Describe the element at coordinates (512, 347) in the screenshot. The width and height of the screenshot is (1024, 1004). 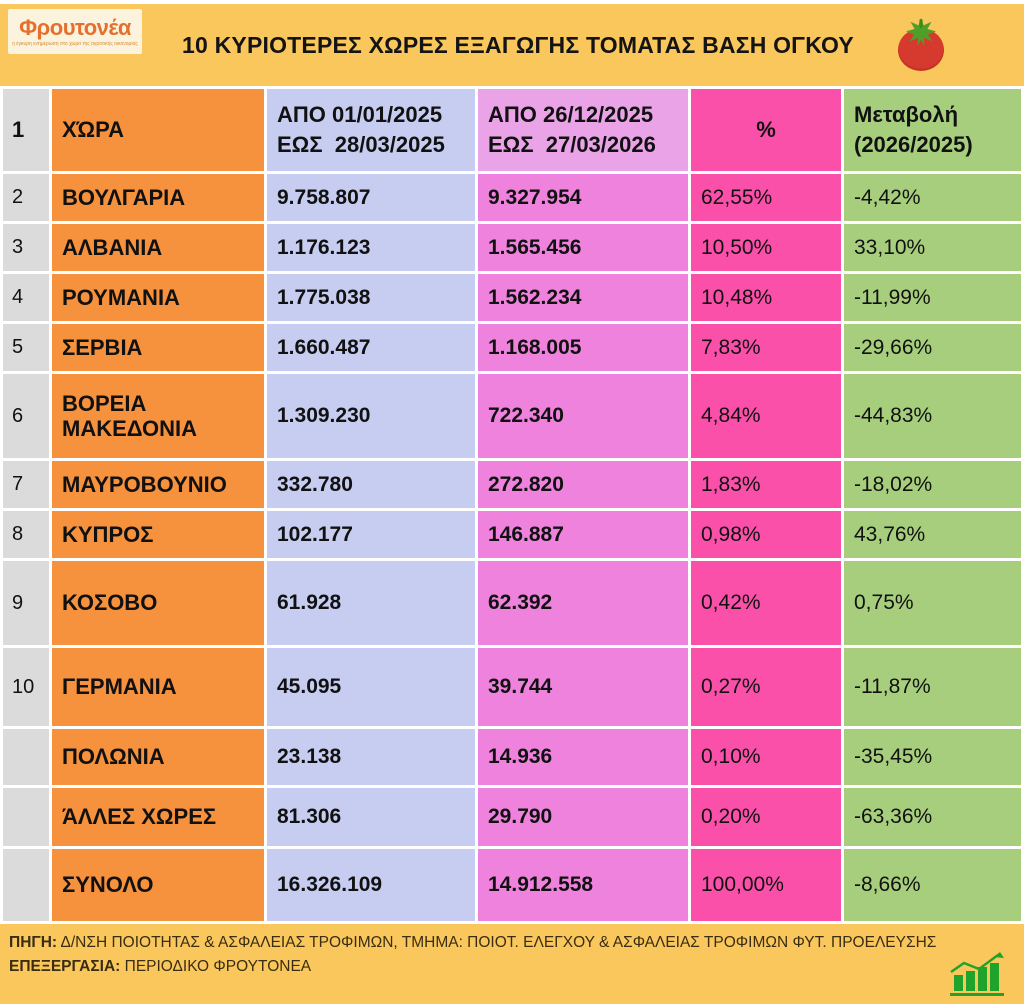
I see `table-row: 5 ΣΕΡΒΙΑ 1.660.487 1.168.005 7,83% -29,66%` at that location.